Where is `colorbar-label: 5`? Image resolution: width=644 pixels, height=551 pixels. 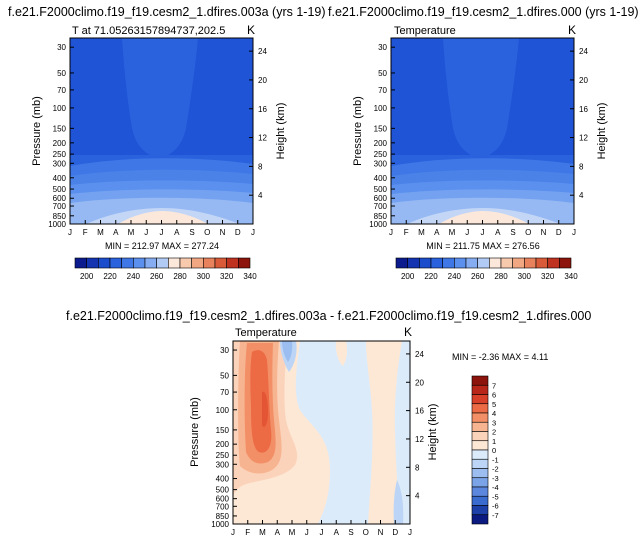
colorbar-label: 5 is located at coordinates (494, 404).